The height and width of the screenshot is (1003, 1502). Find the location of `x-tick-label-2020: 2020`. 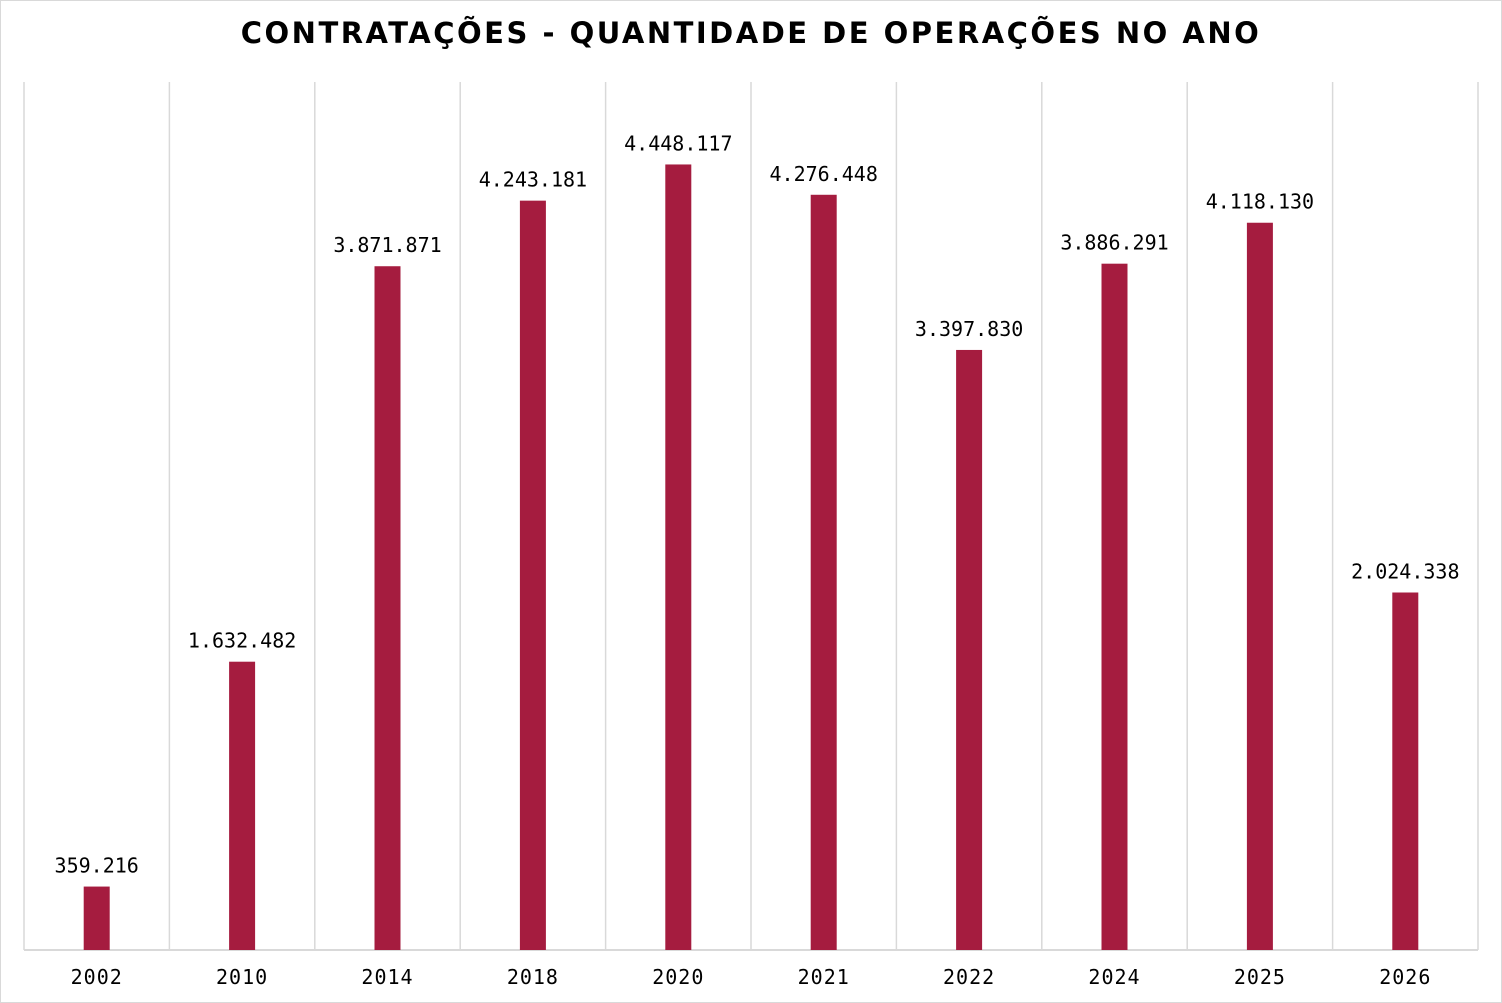

x-tick-label-2020: 2020 is located at coordinates (678, 977).